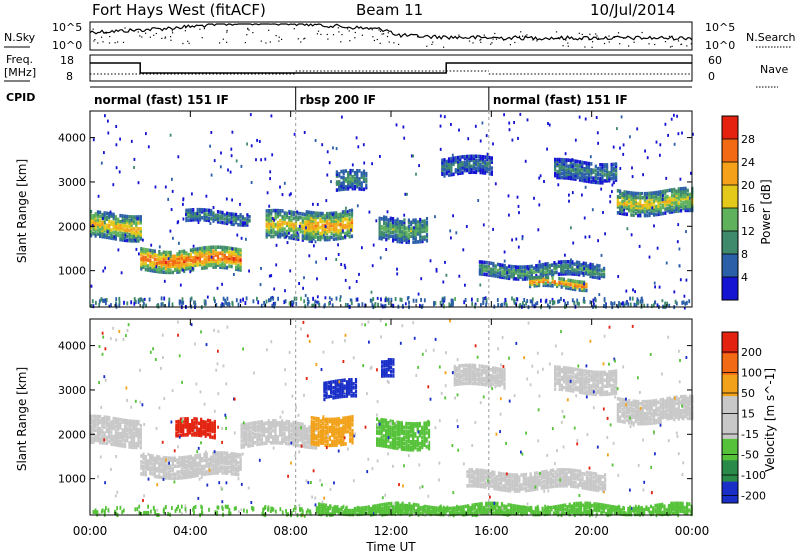  What do you see at coordinates (519, 36) in the screenshot?
I see `noise-search-point` at bounding box center [519, 36].